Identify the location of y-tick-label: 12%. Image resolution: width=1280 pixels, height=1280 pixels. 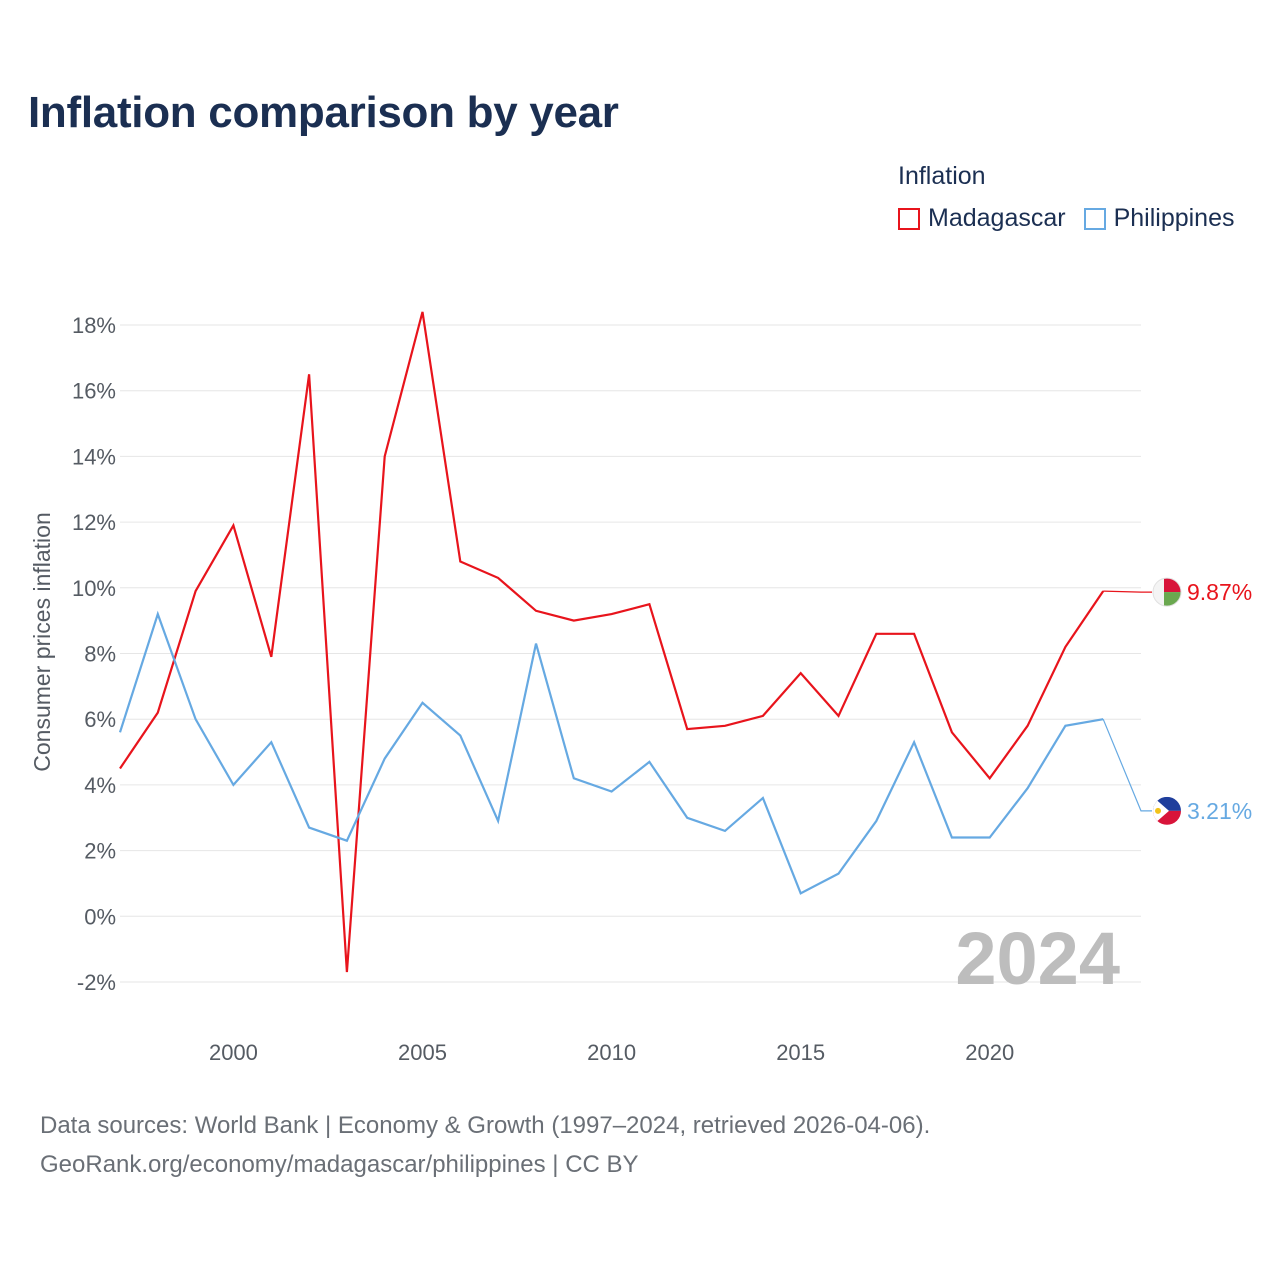
(94, 522).